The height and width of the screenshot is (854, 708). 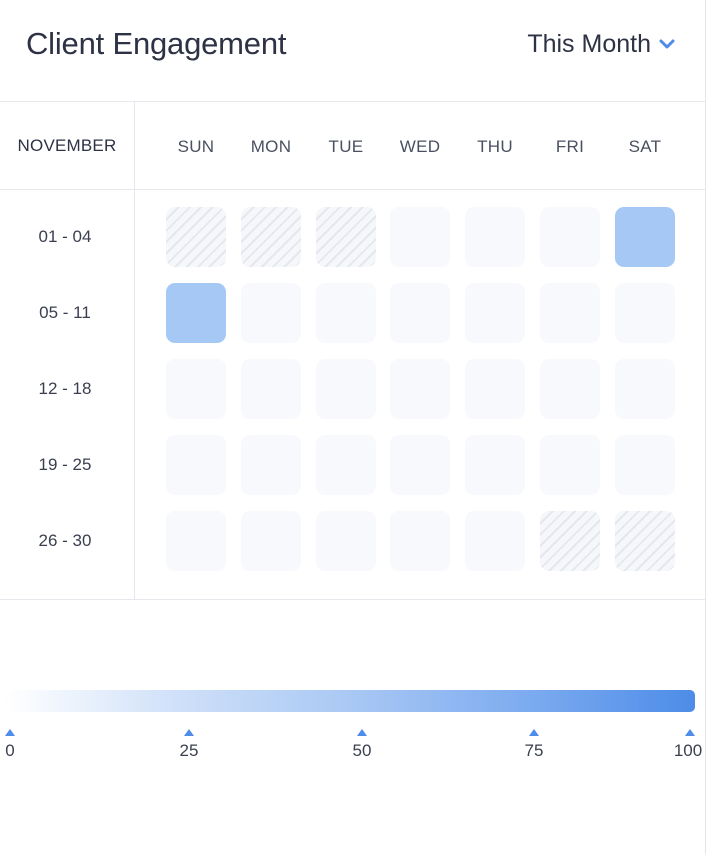 I want to click on scale-tick-label: 0, so click(x=10, y=750).